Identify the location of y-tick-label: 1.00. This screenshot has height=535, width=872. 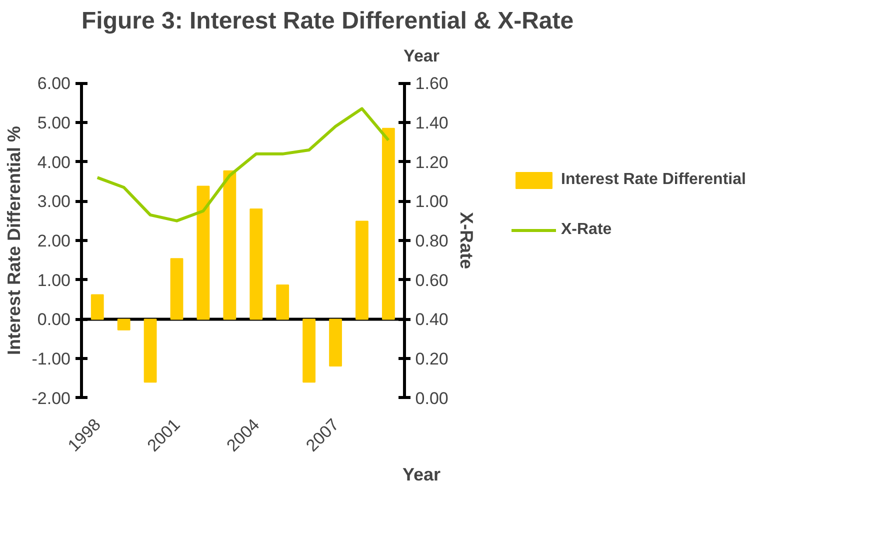
(54, 280).